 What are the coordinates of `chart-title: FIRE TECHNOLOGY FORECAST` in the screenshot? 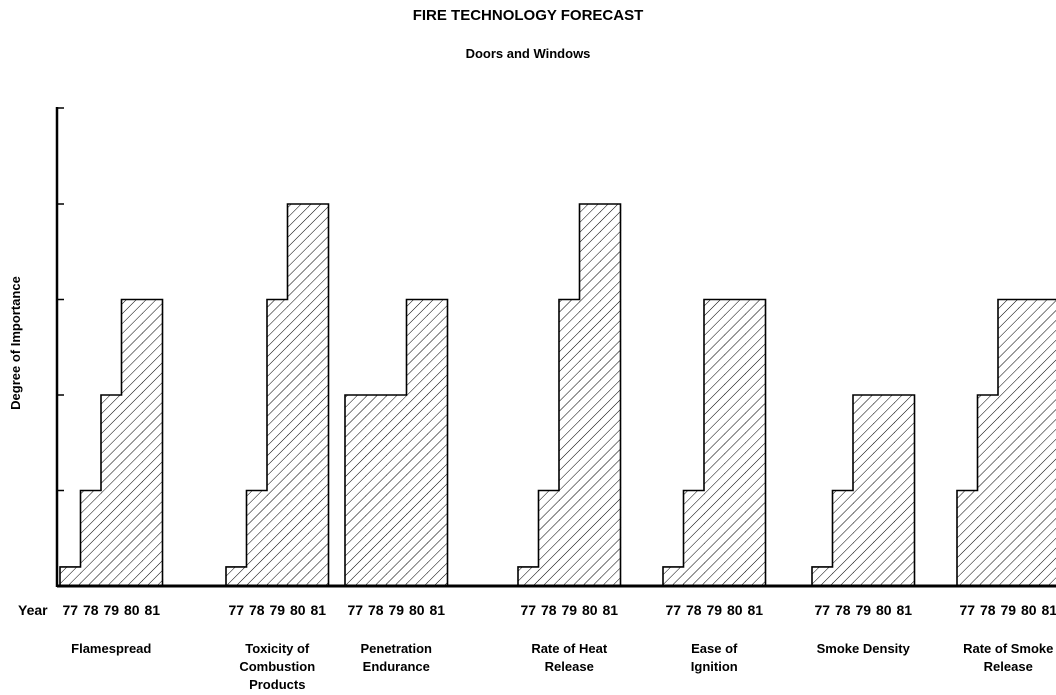 It's located at (528, 15).